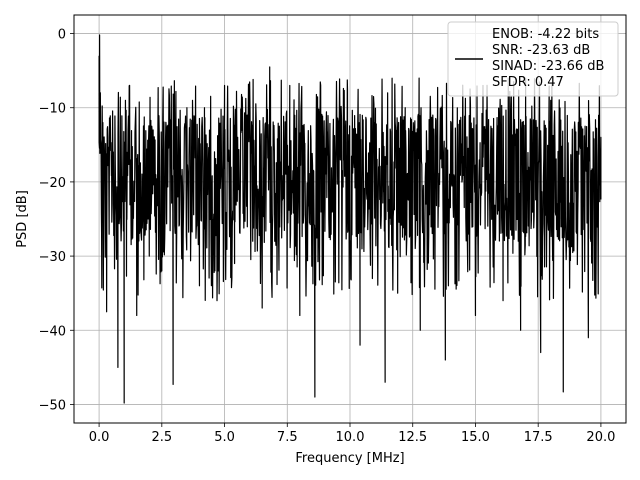  What do you see at coordinates (528, 82) in the screenshot?
I see `legend-sfdr: SFDR: 0.47` at bounding box center [528, 82].